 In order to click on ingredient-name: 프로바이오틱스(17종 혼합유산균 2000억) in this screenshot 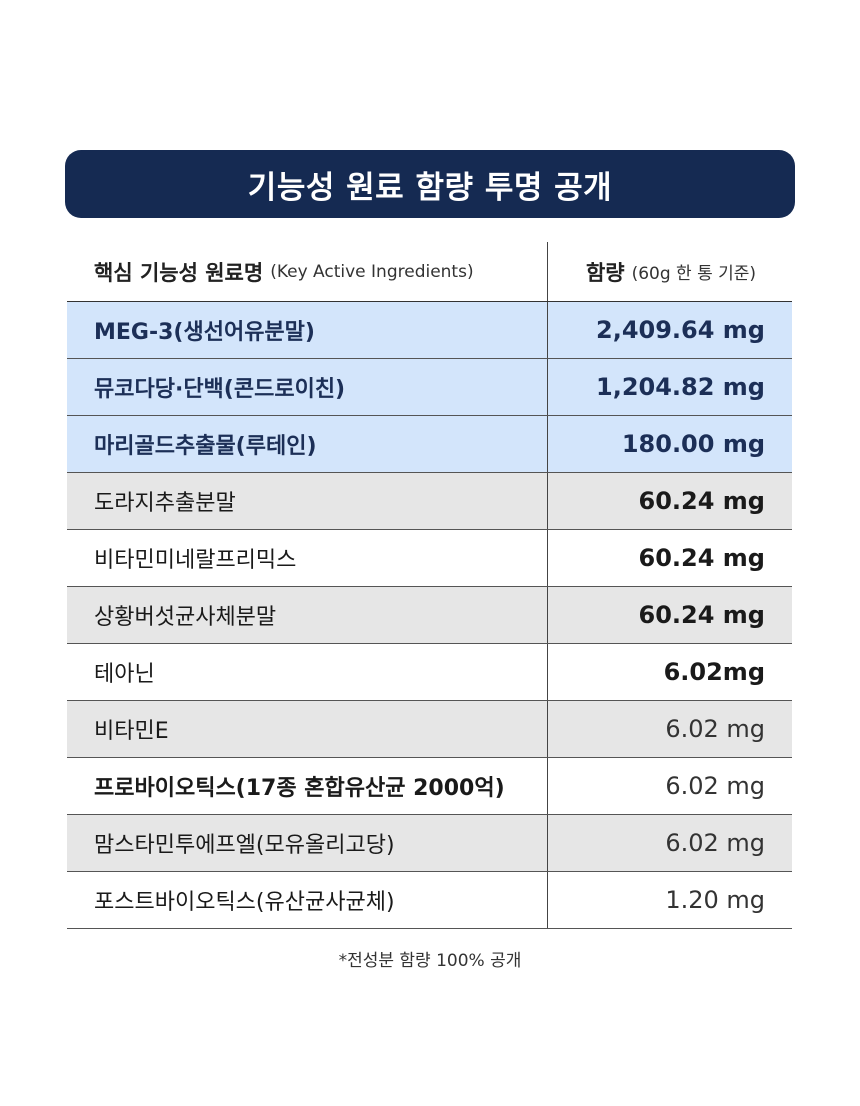, I will do `click(307, 786)`.